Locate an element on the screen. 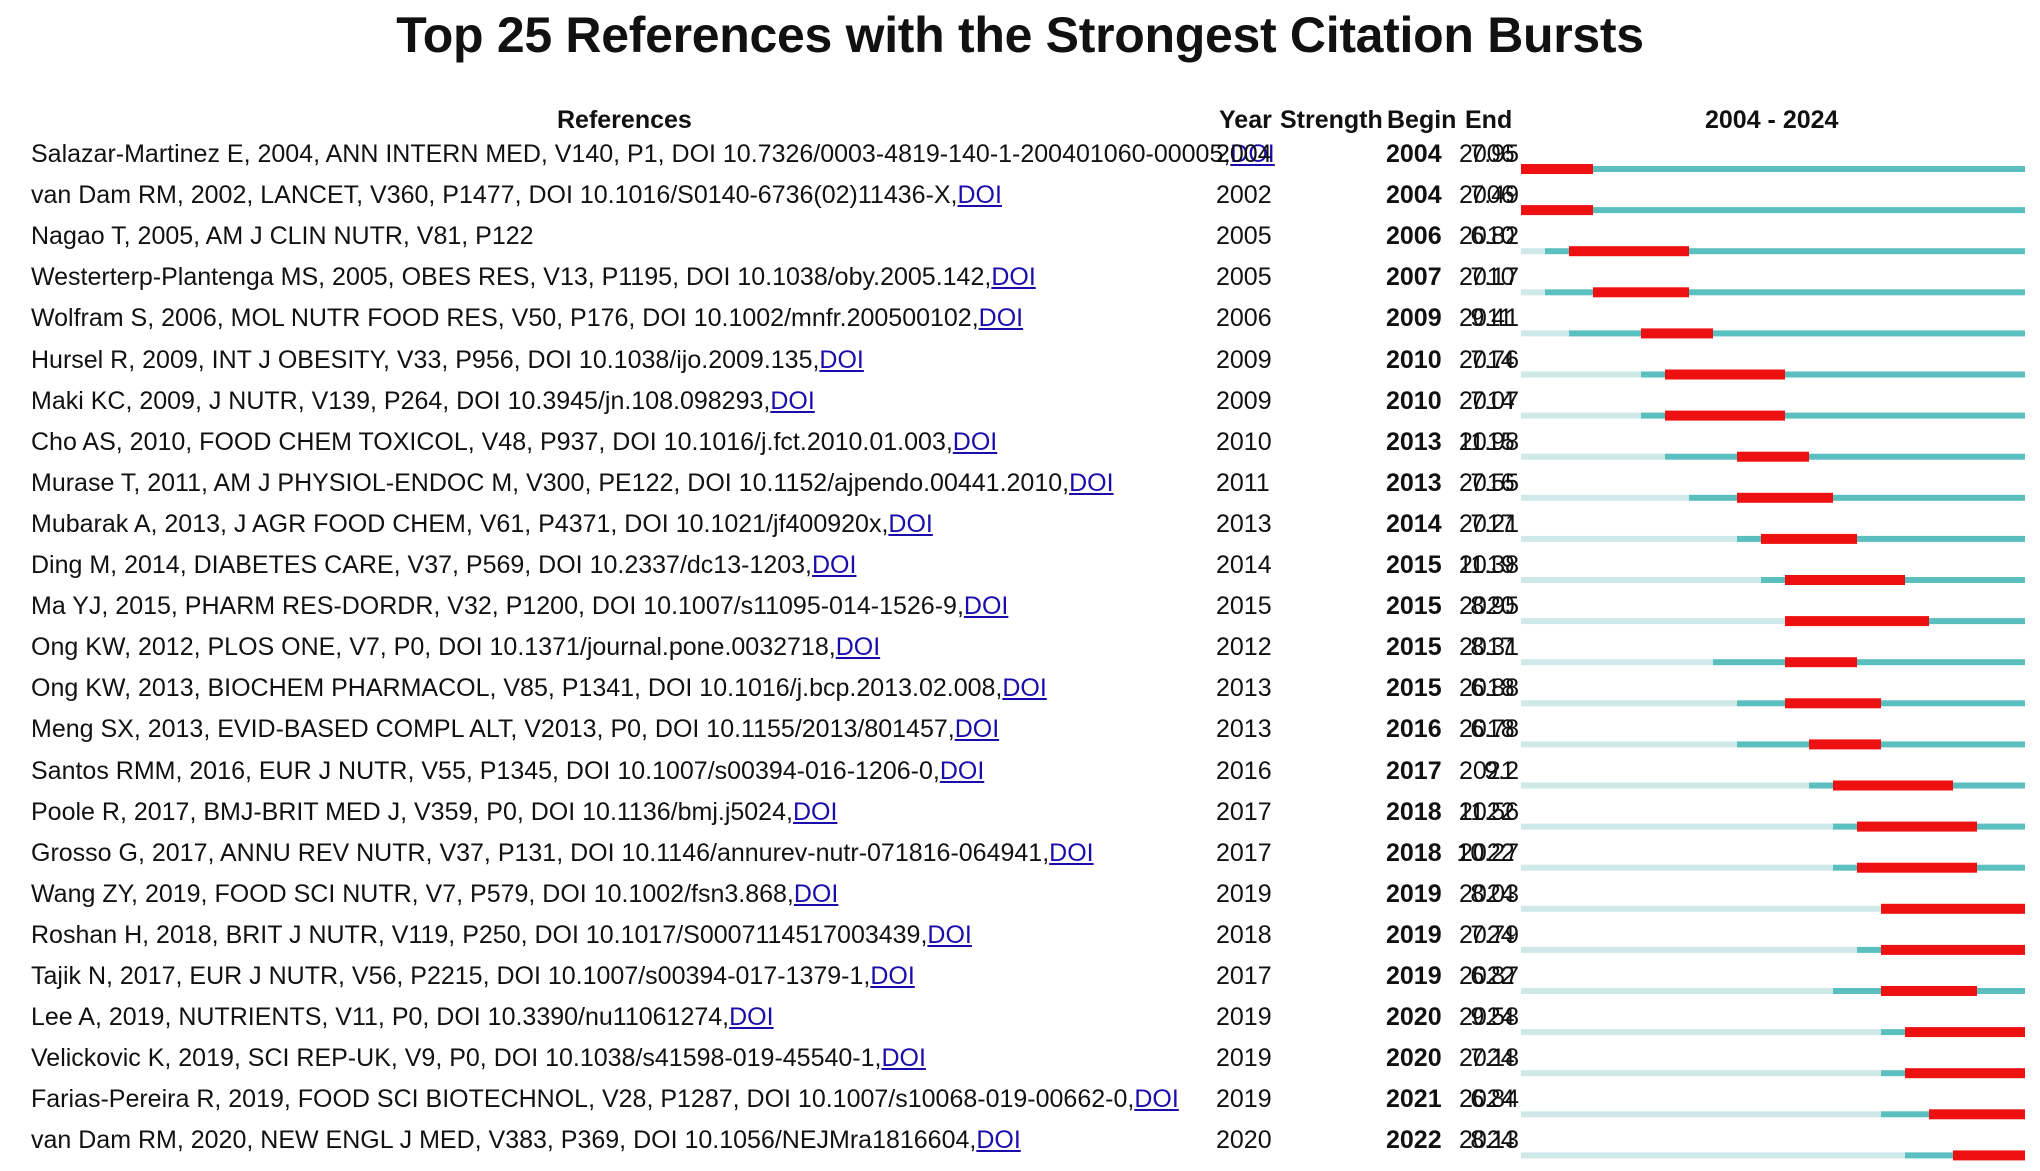 The image size is (2040, 1171). burst-begin: 2010 is located at coordinates (1414, 400).